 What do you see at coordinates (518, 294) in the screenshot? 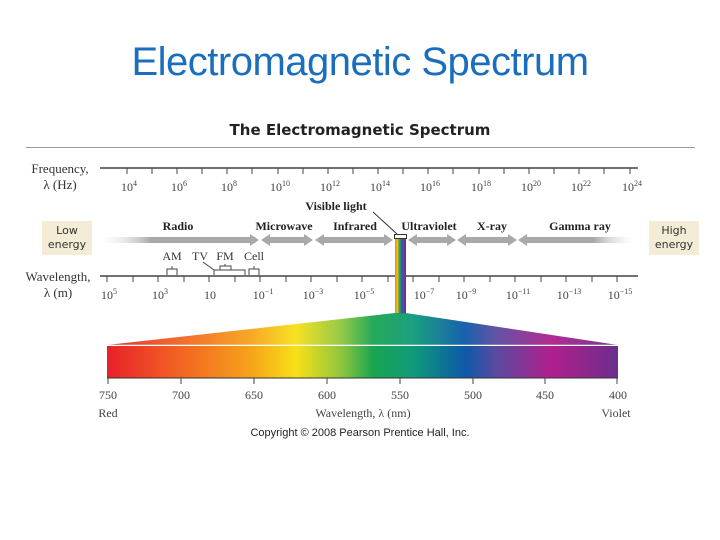
I see `wl-tick-1e-11: 10⁻¹¹` at bounding box center [518, 294].